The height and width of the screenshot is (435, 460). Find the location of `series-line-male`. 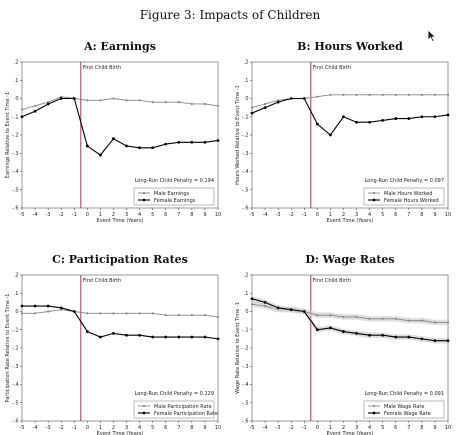

series-line-male is located at coordinates (120, 103).